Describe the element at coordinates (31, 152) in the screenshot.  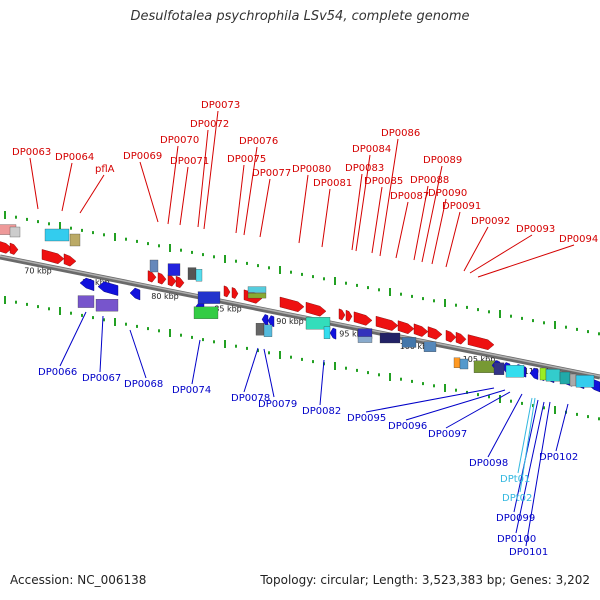
I see `forward-gene-label: DP0063` at that location.